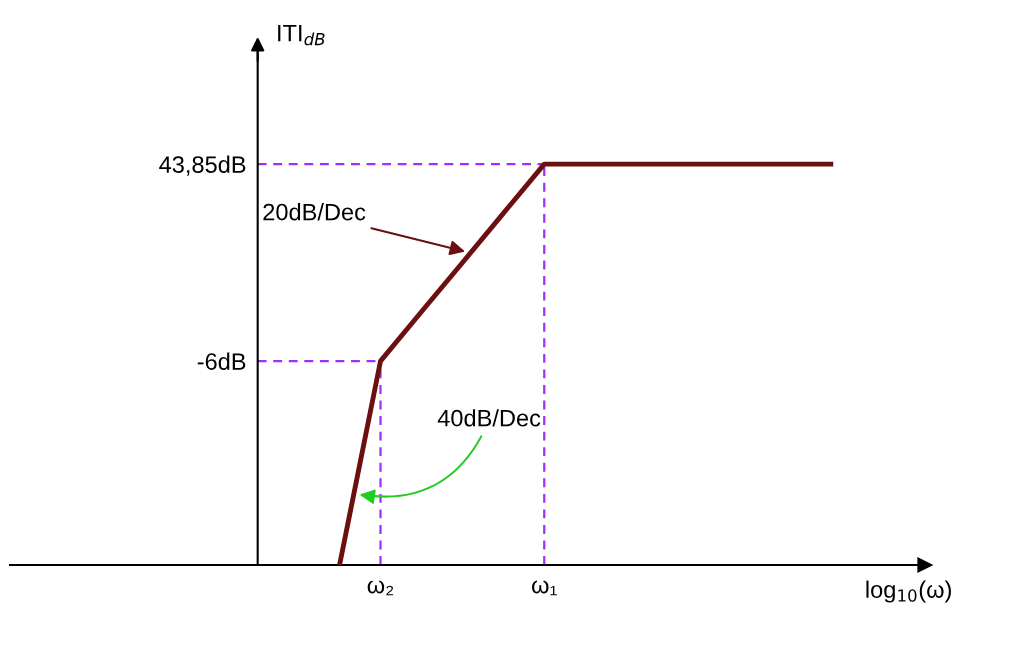 The width and height of the screenshot is (1019, 650). What do you see at coordinates (380, 588) in the screenshot?
I see `x-tick-label: ω₂` at bounding box center [380, 588].